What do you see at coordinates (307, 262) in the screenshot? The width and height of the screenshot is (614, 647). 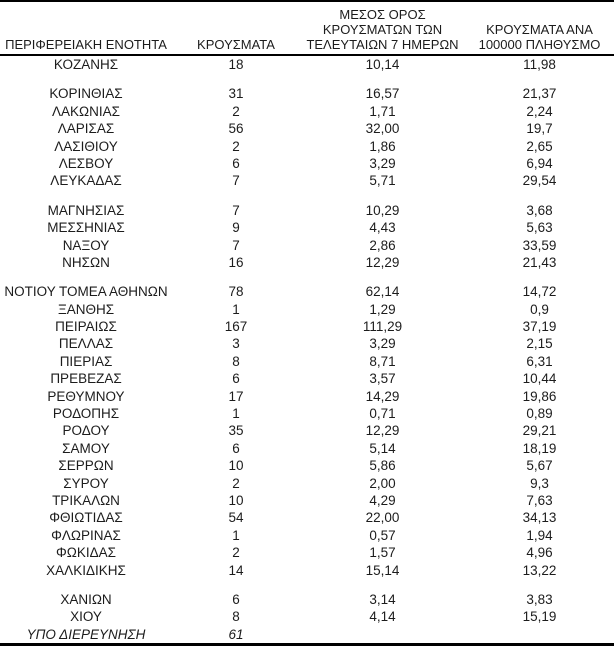 I see `table-row: ΝΗΣΩΝ 16 12,29 21,43` at bounding box center [307, 262].